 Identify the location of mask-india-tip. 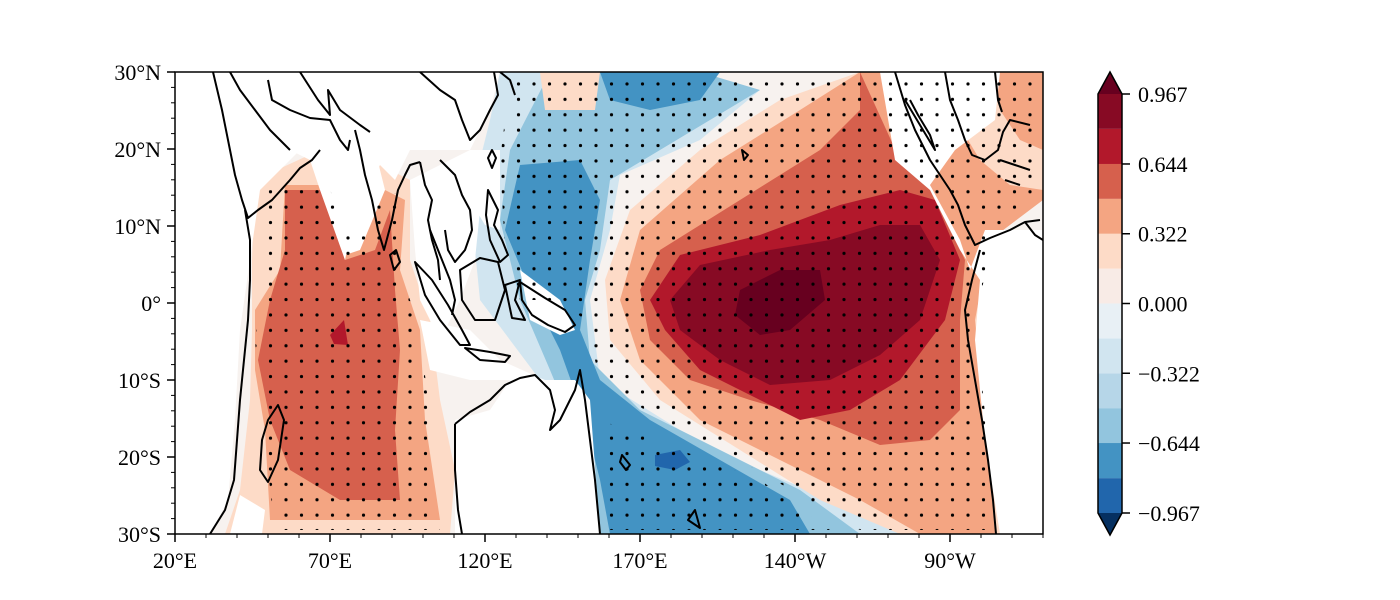
(362, 202).